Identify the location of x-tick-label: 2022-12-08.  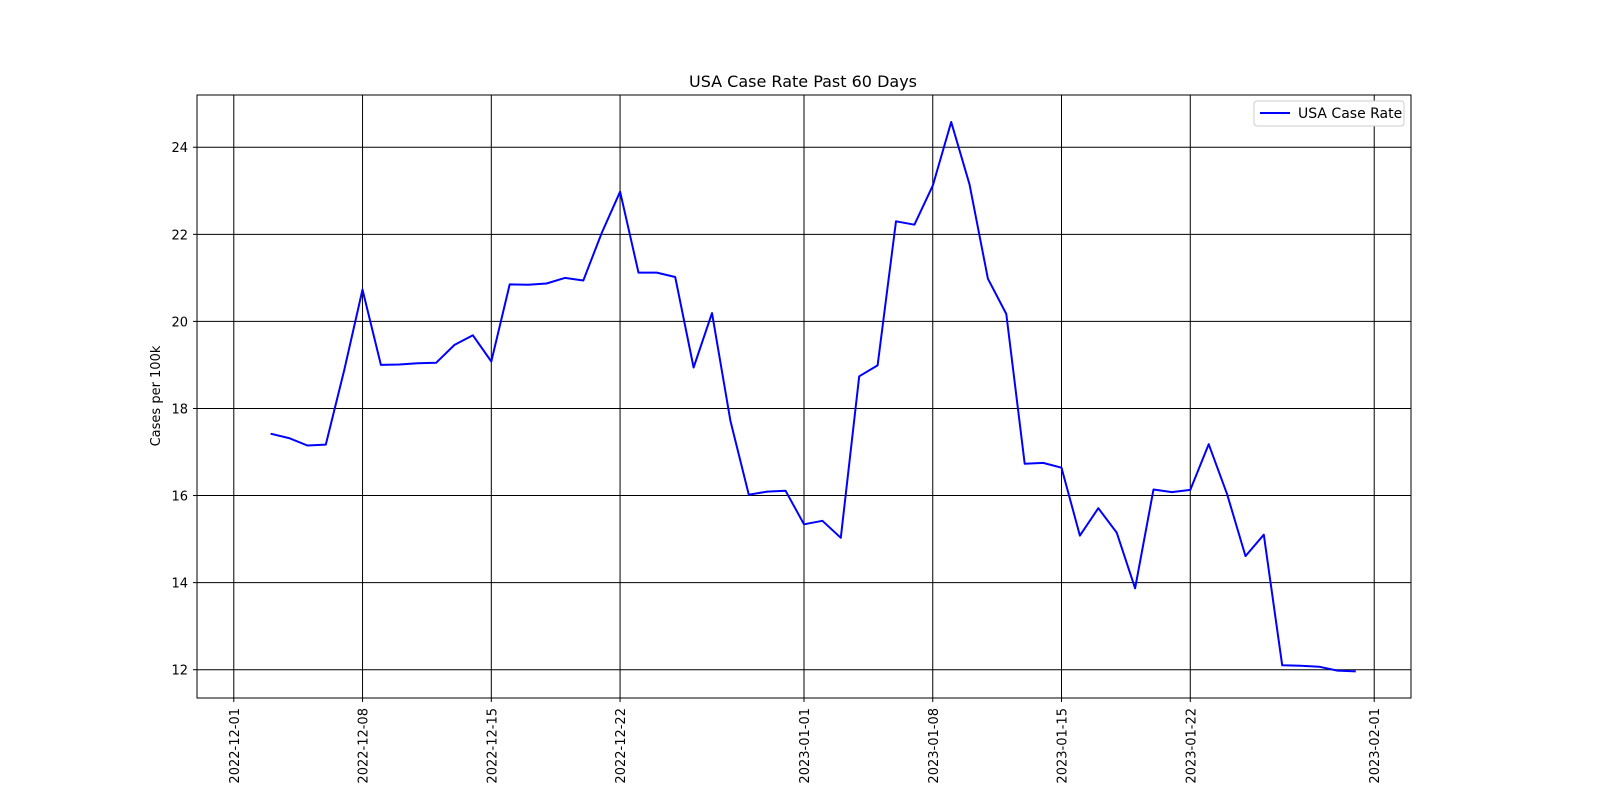
(364, 746).